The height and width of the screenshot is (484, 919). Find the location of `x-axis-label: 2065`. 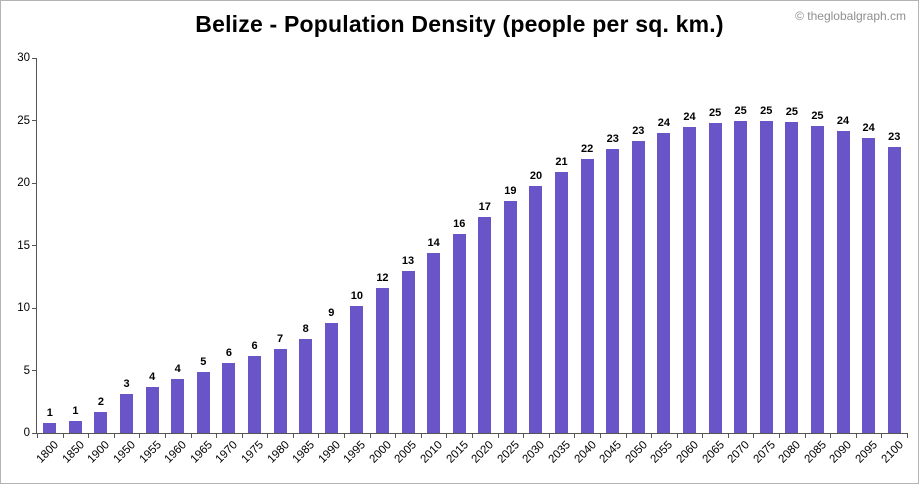

x-axis-label: 2065 is located at coordinates (713, 452).